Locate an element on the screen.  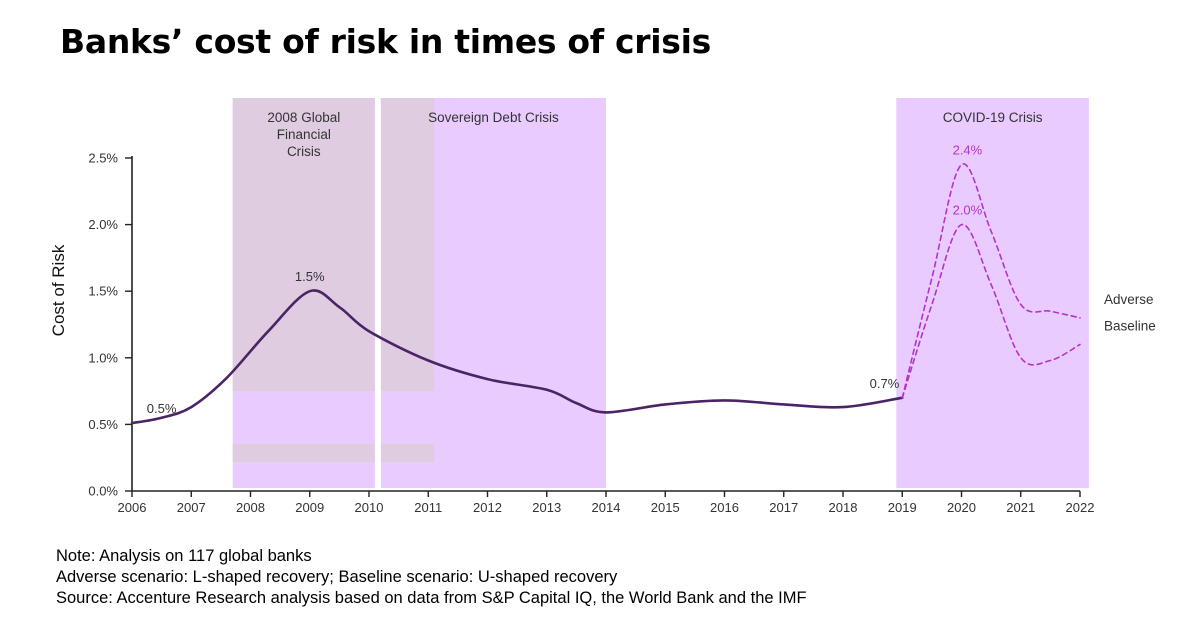
x-tick-label: 2016 is located at coordinates (724, 507).